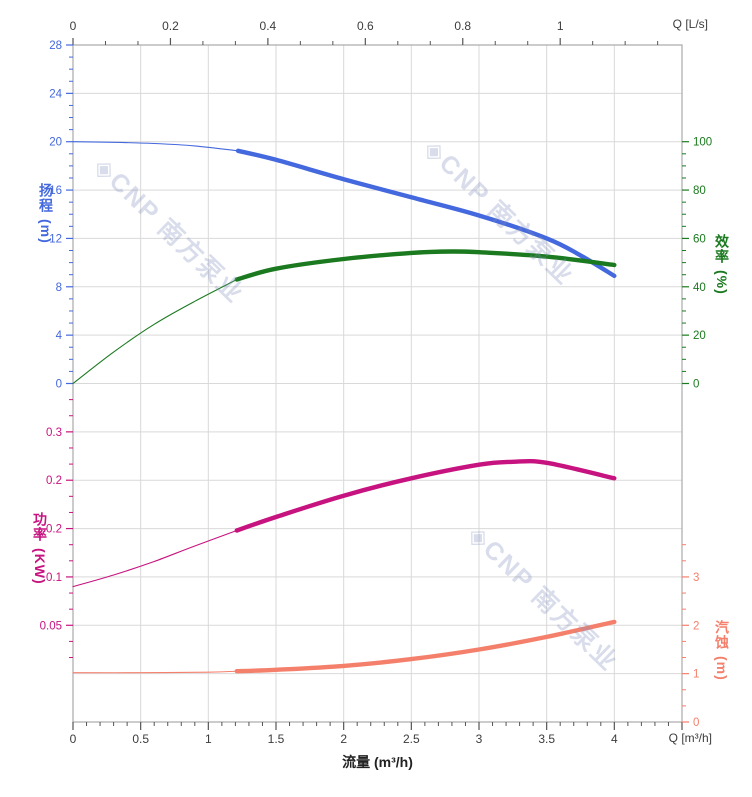 This screenshot has height=797, width=752. What do you see at coordinates (73, 26) in the screenshot?
I see `top-axis-tick-label: 0` at bounding box center [73, 26].